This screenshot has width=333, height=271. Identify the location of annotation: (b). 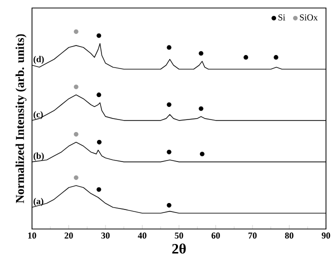
(39, 156).